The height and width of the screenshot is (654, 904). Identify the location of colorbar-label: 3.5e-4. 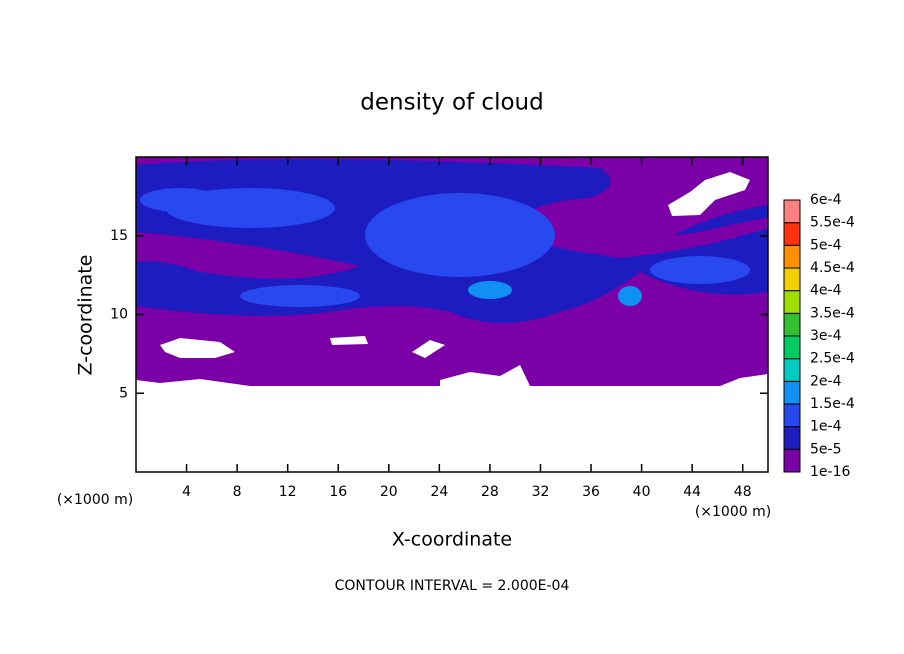
(832, 313).